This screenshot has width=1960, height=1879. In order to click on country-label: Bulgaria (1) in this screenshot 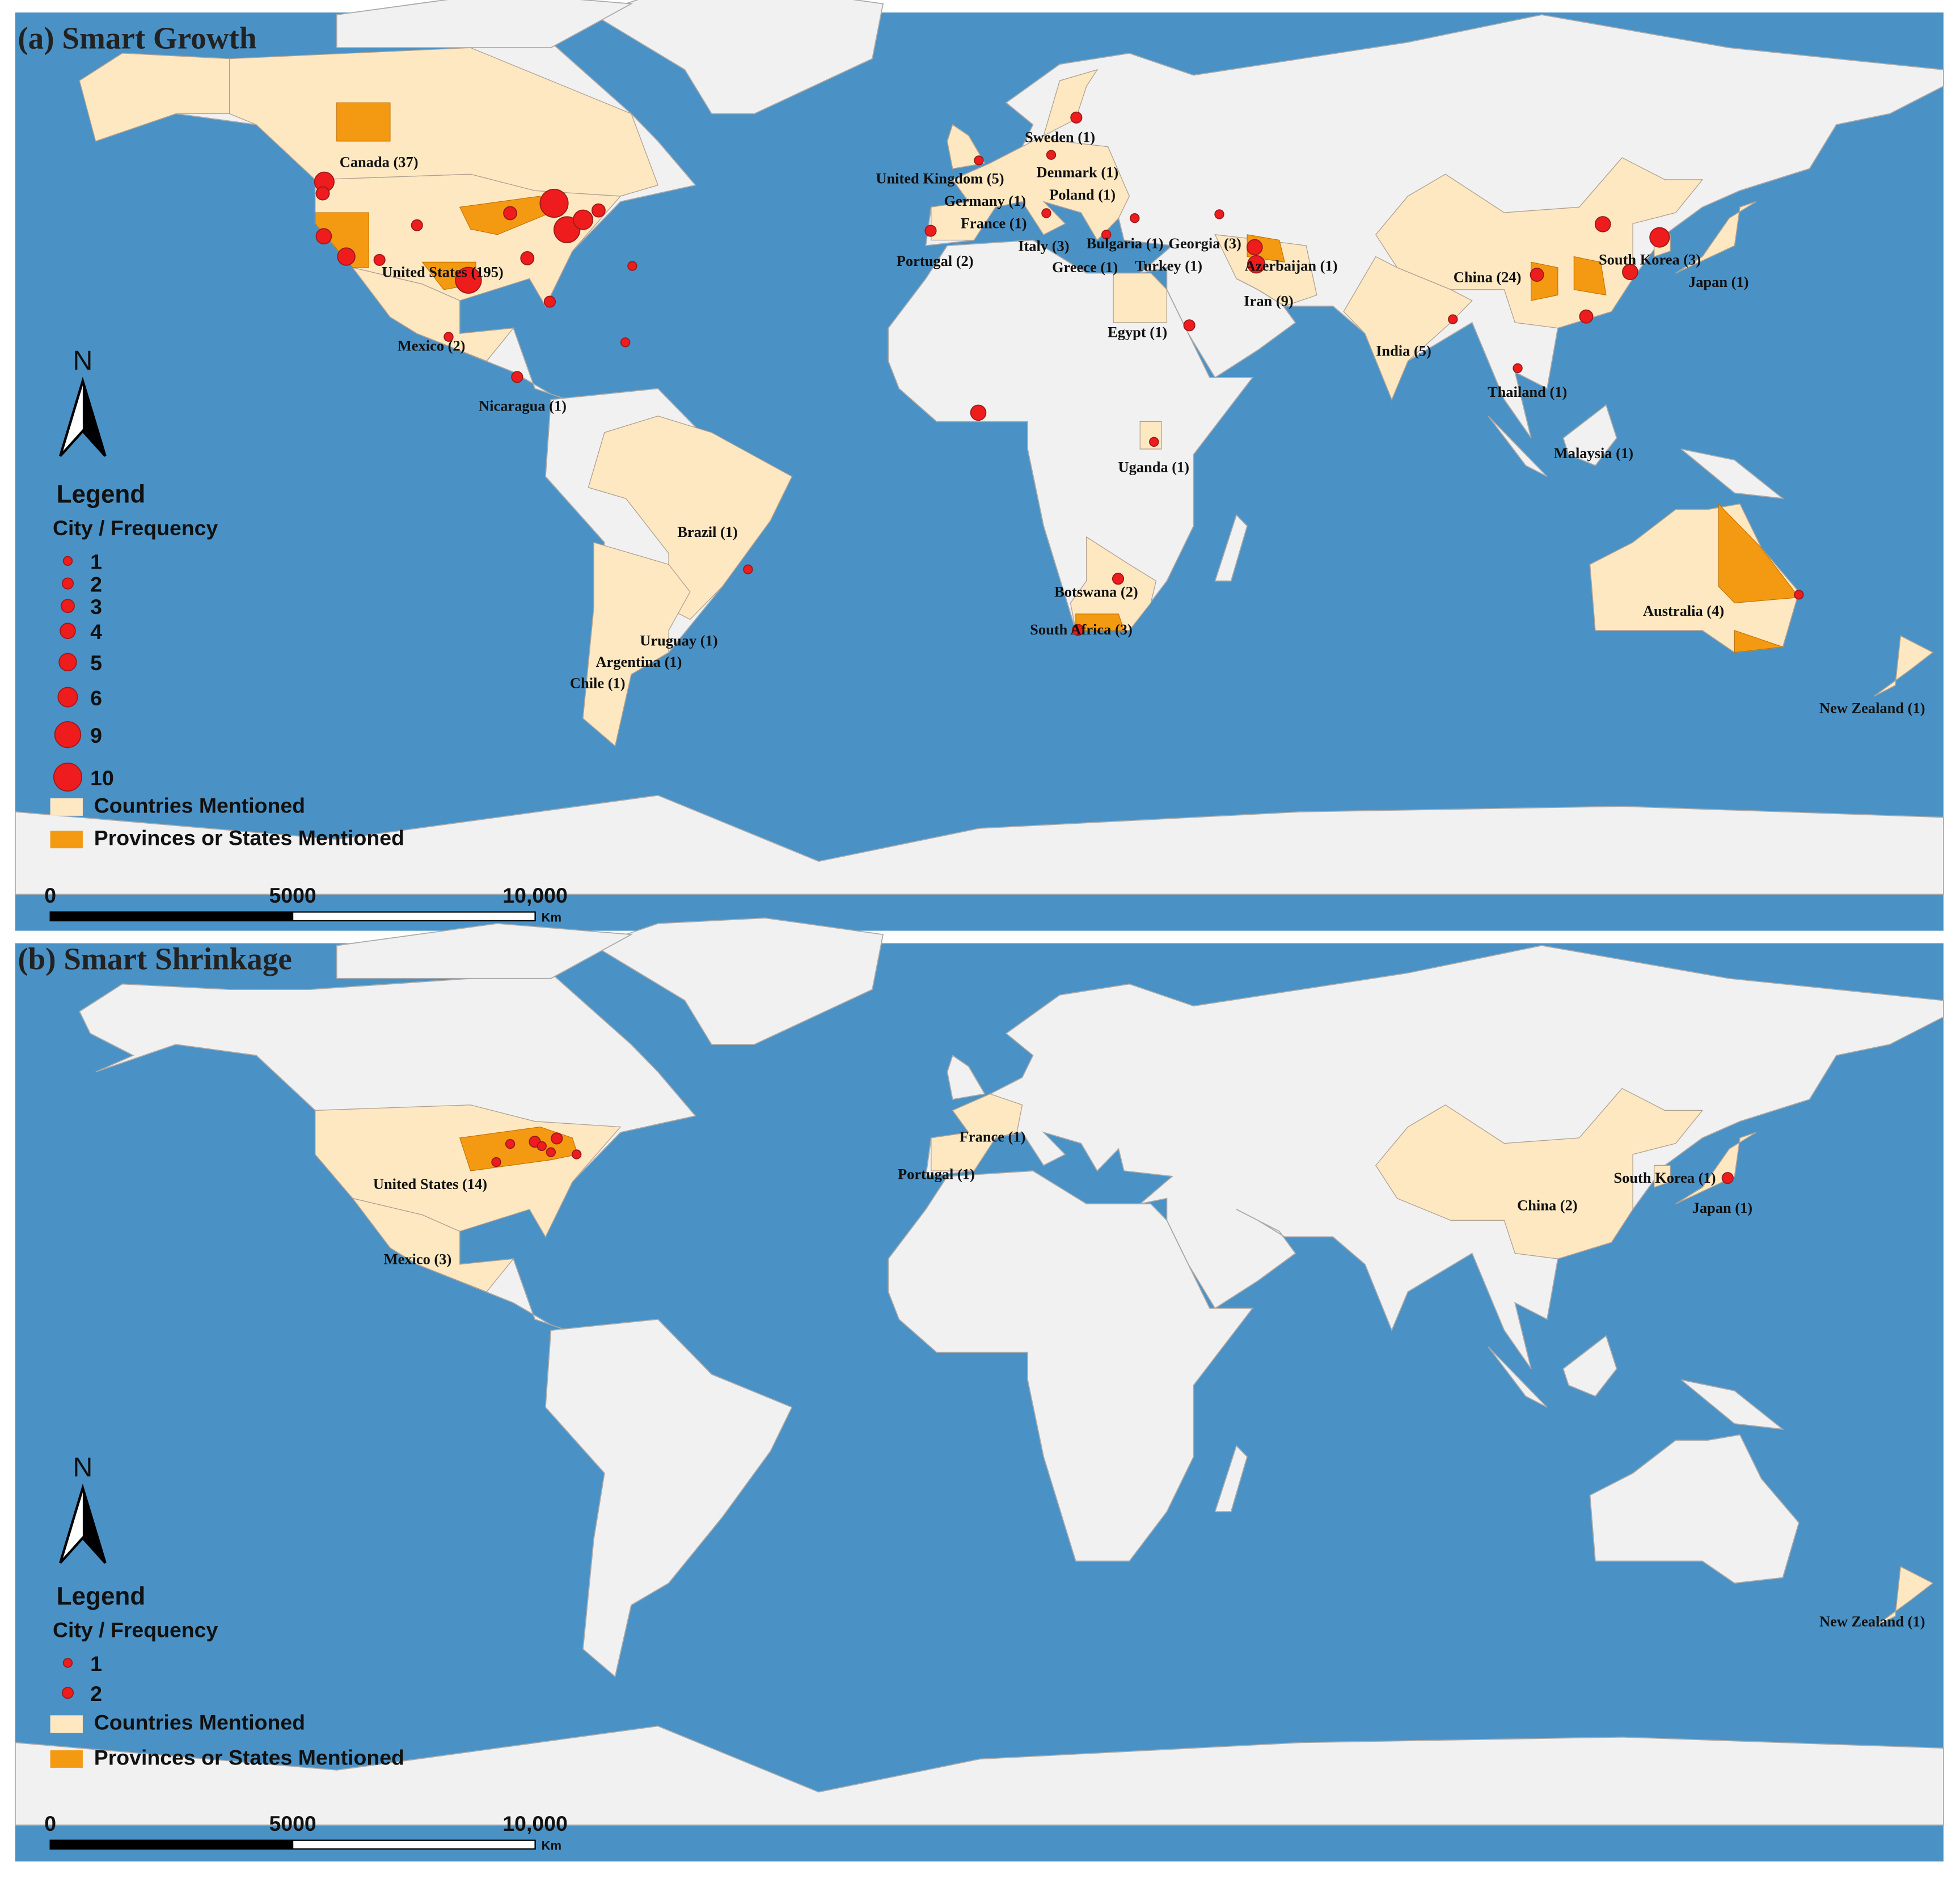, I will do `click(1125, 243)`.